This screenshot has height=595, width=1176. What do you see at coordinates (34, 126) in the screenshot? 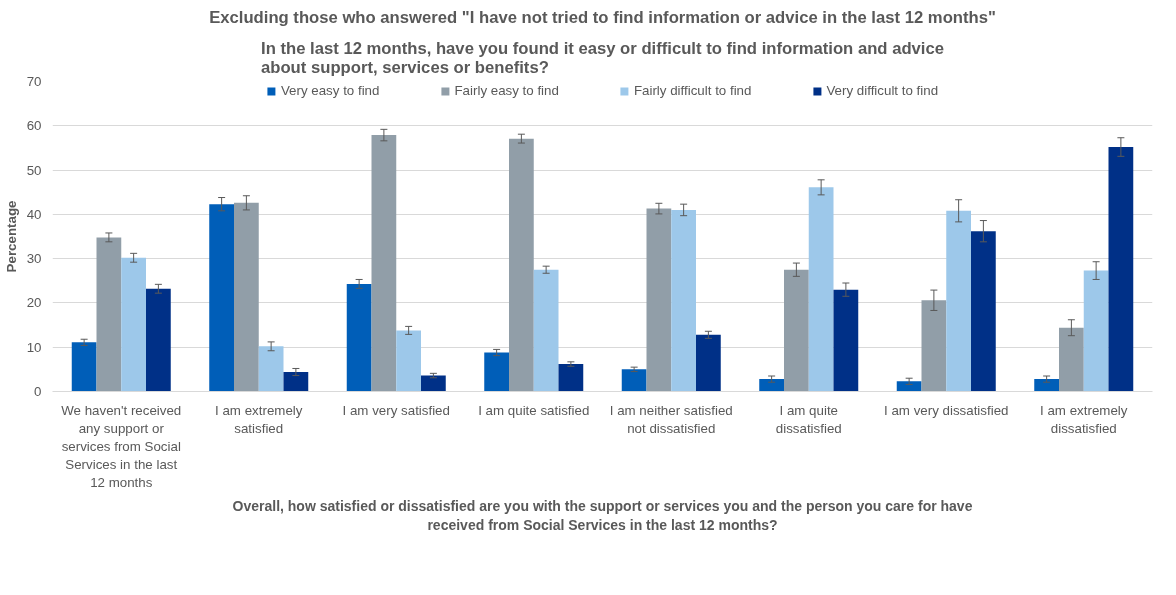
I see `y-tick-label: 60` at bounding box center [34, 126].